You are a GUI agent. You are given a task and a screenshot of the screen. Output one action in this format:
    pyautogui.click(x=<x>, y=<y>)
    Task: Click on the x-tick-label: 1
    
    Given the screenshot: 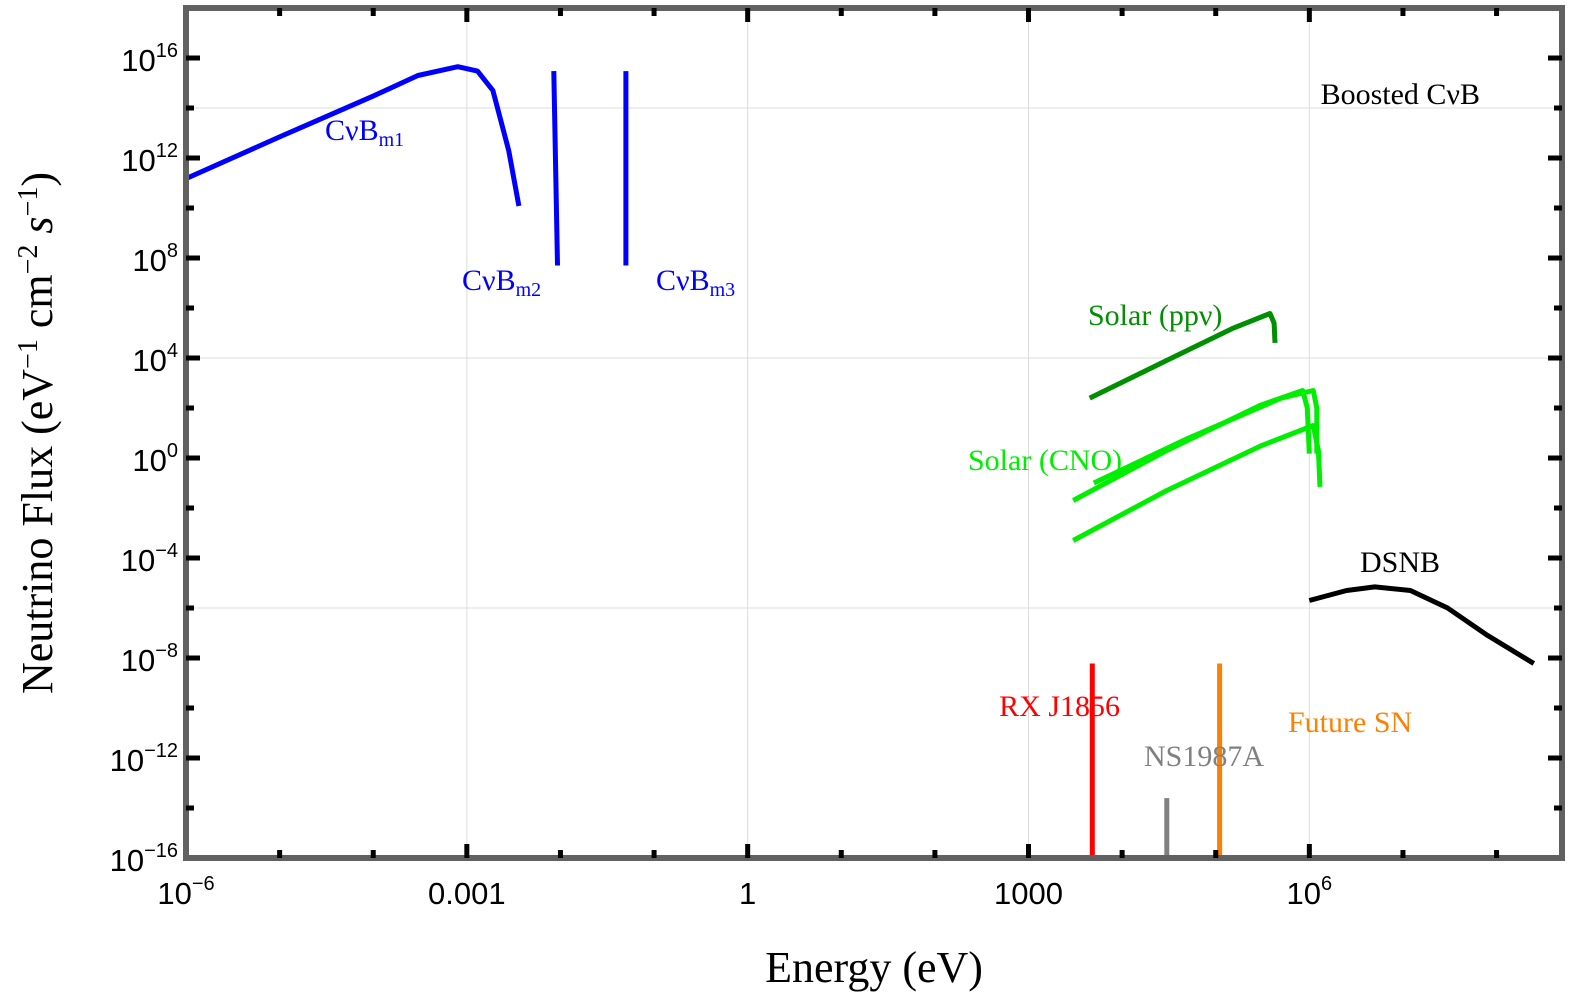 What is the action you would take?
    pyautogui.click(x=747, y=893)
    